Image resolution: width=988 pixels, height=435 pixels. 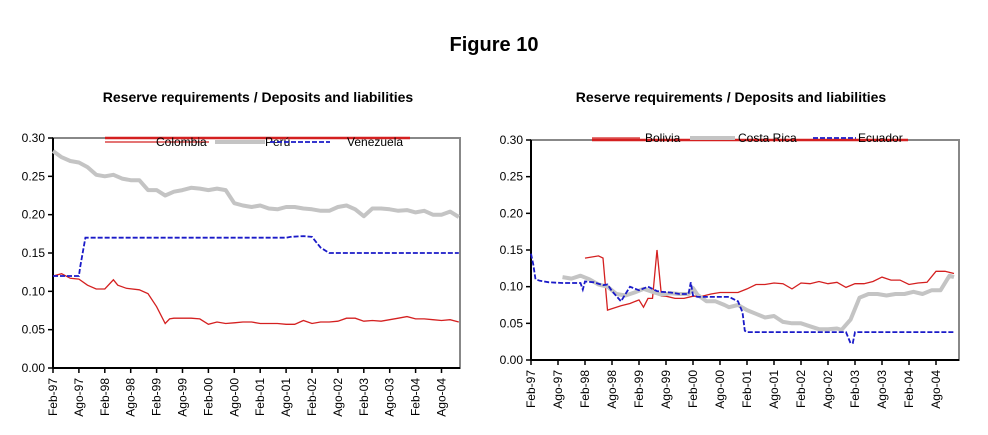 I want to click on legend-label: Venezuela, so click(x=375, y=142).